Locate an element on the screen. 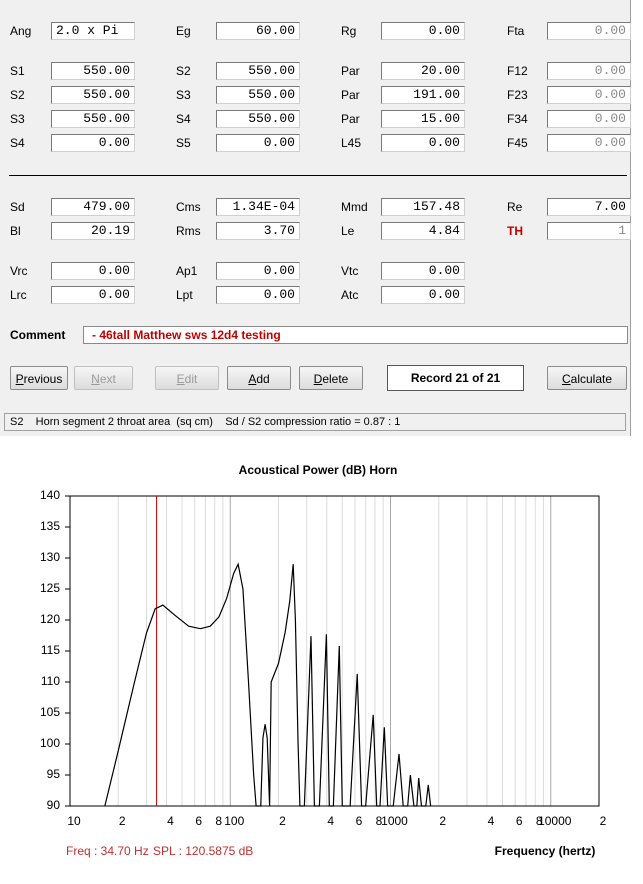 The image size is (643, 884). freq-readout: Freq : 34.70 Hz is located at coordinates (107, 851).